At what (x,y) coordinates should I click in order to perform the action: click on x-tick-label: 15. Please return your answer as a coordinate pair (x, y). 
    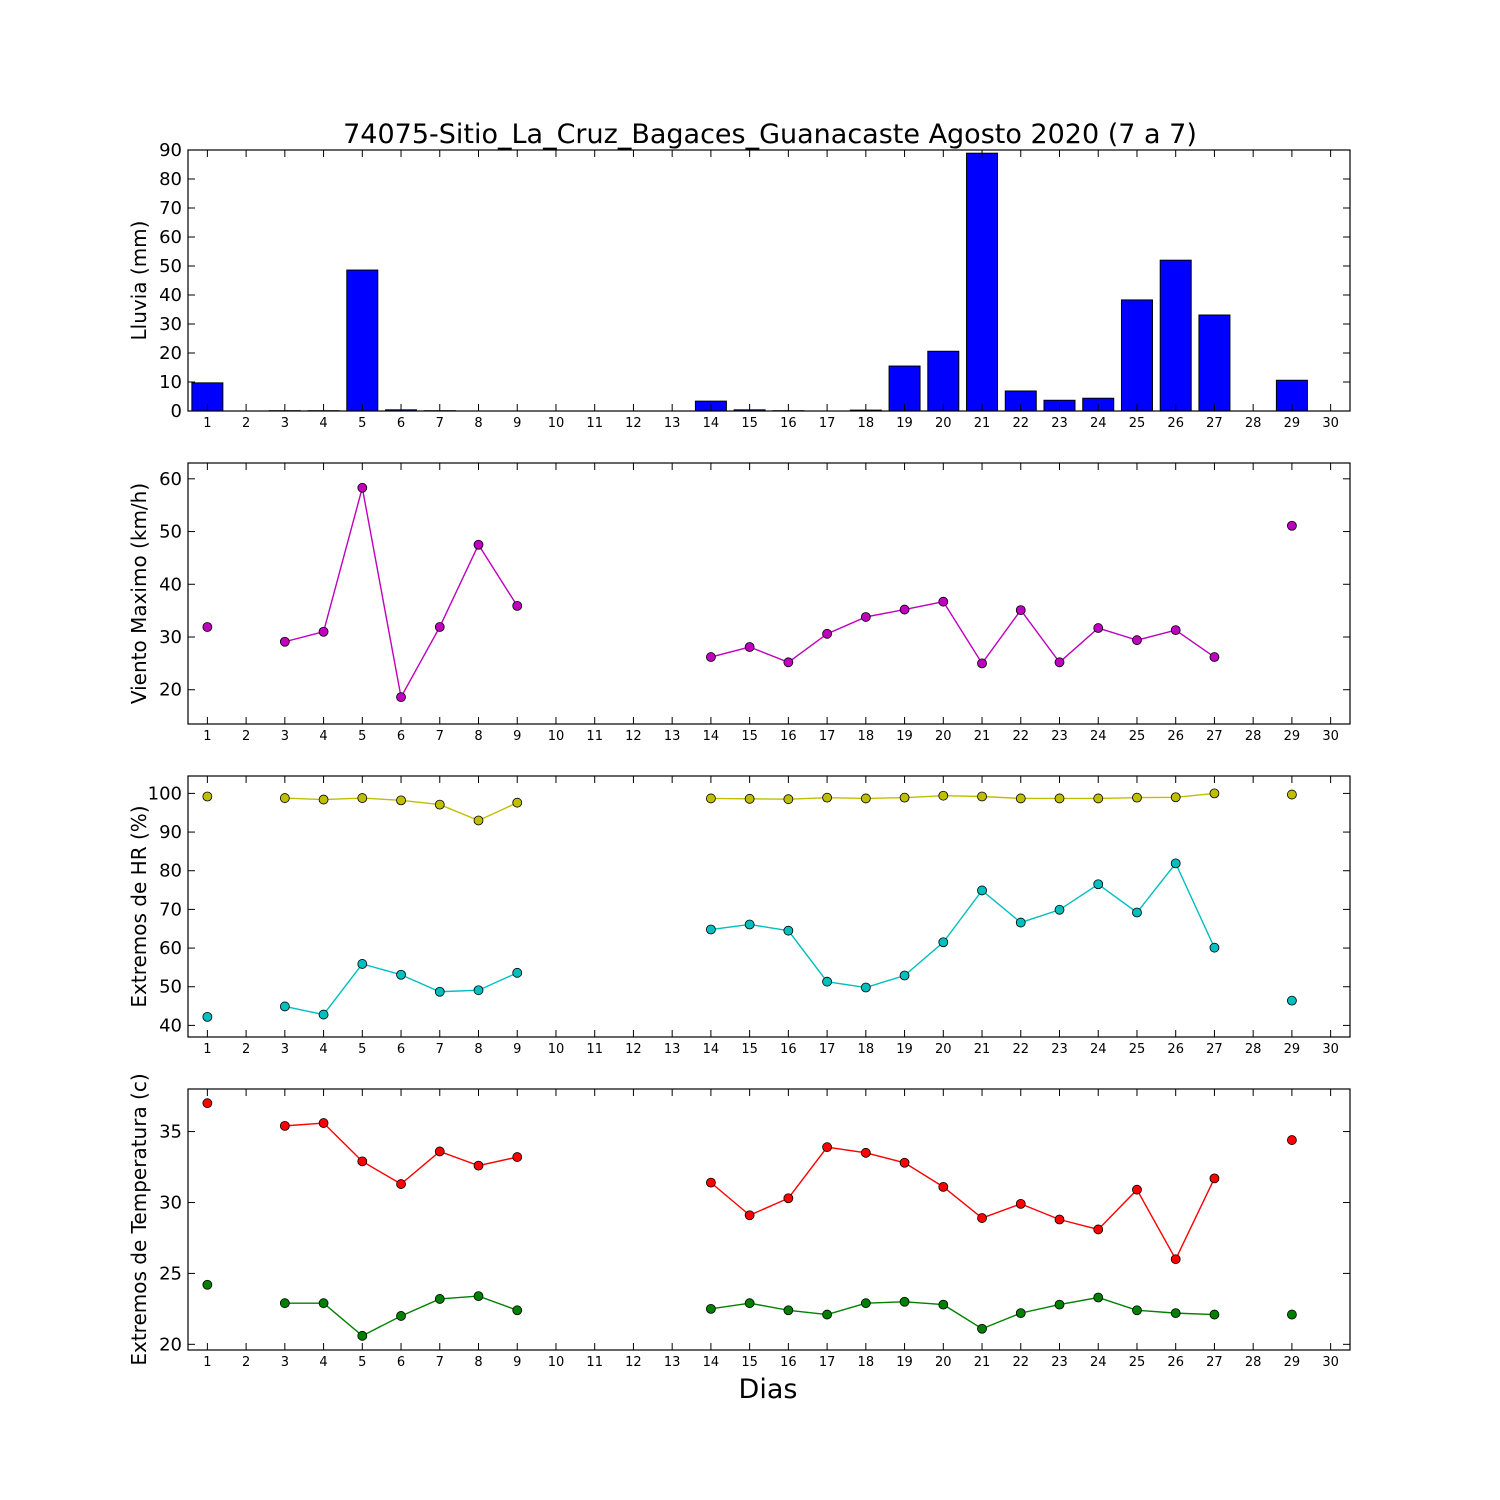
    Looking at the image, I should click on (749, 736).